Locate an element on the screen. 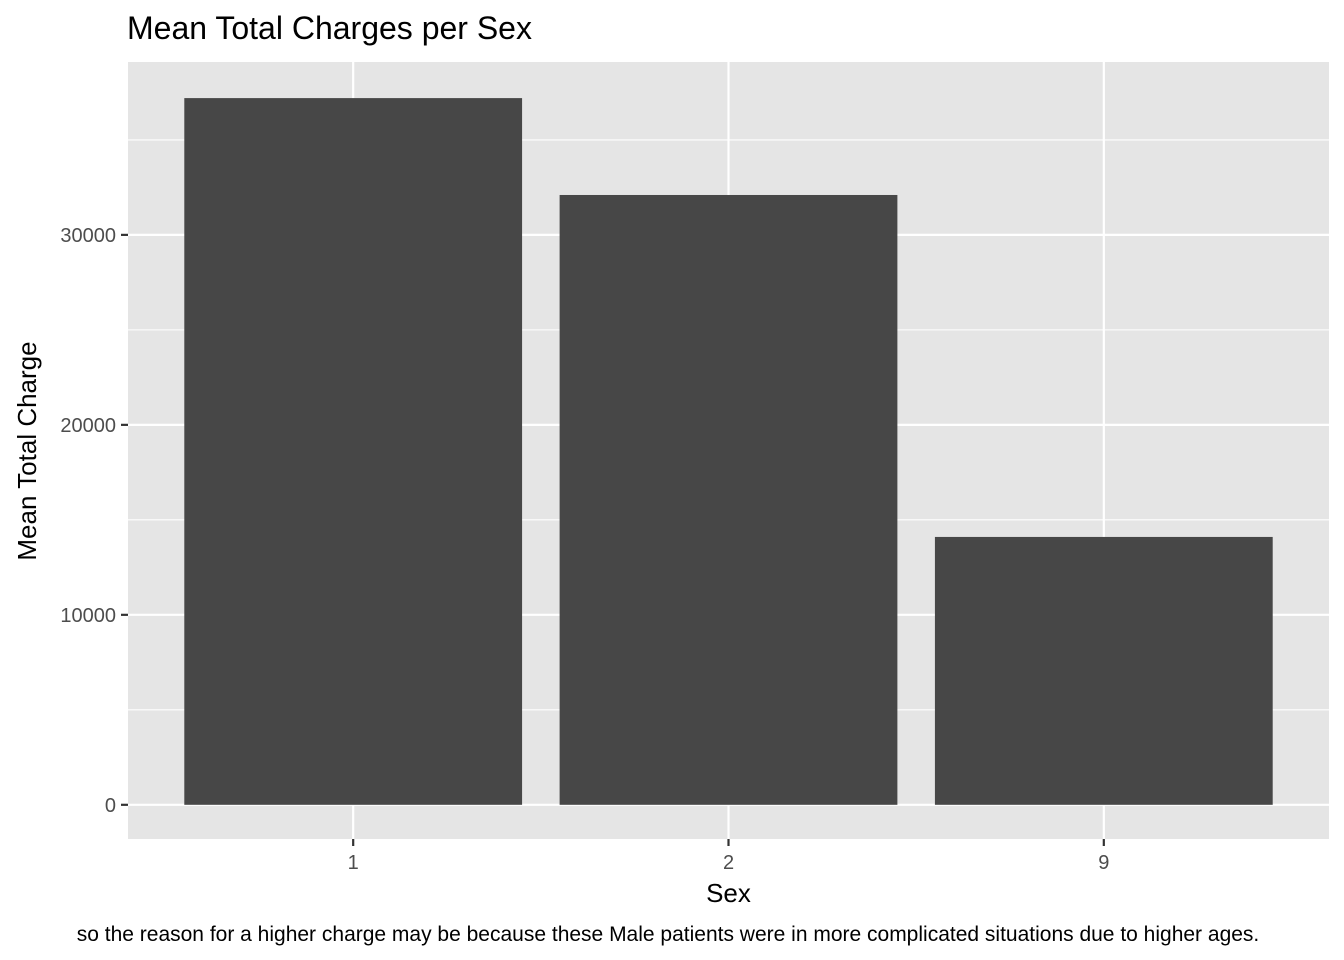  y-tick-label: 20000 is located at coordinates (88, 426).